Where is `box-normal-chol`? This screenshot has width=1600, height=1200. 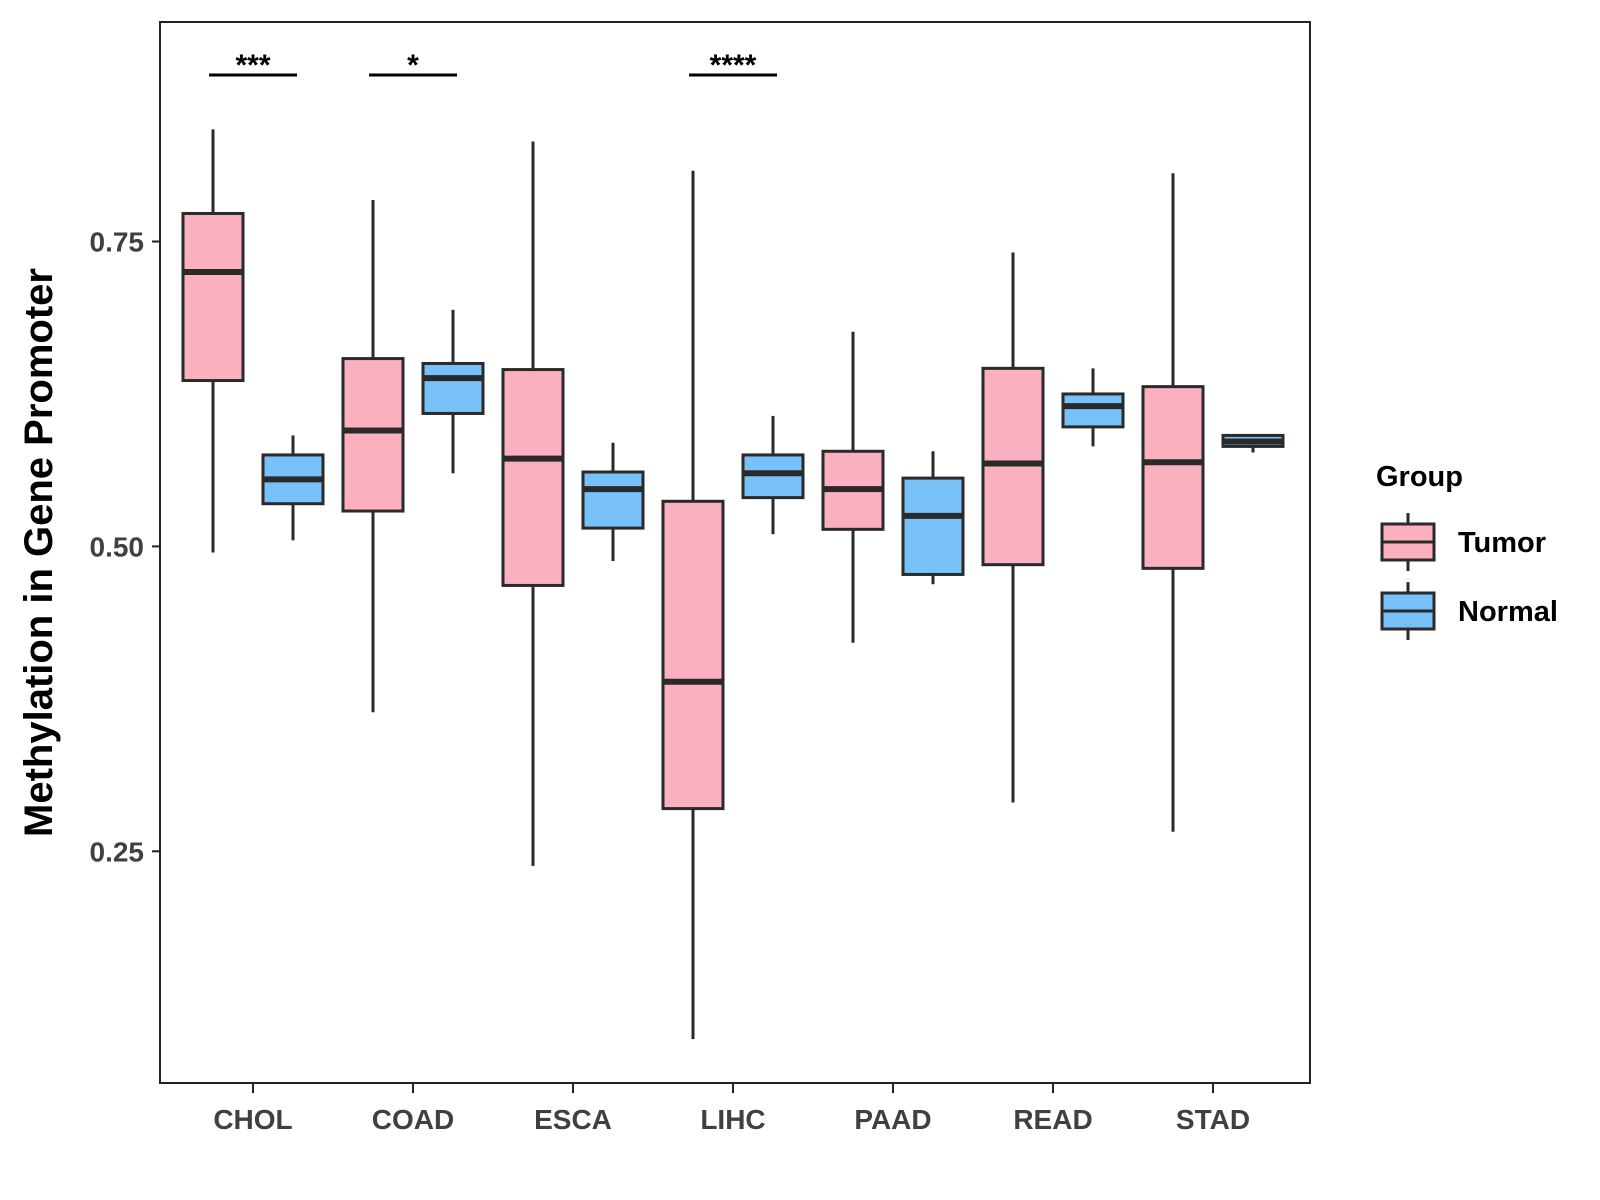
box-normal-chol is located at coordinates (293, 488).